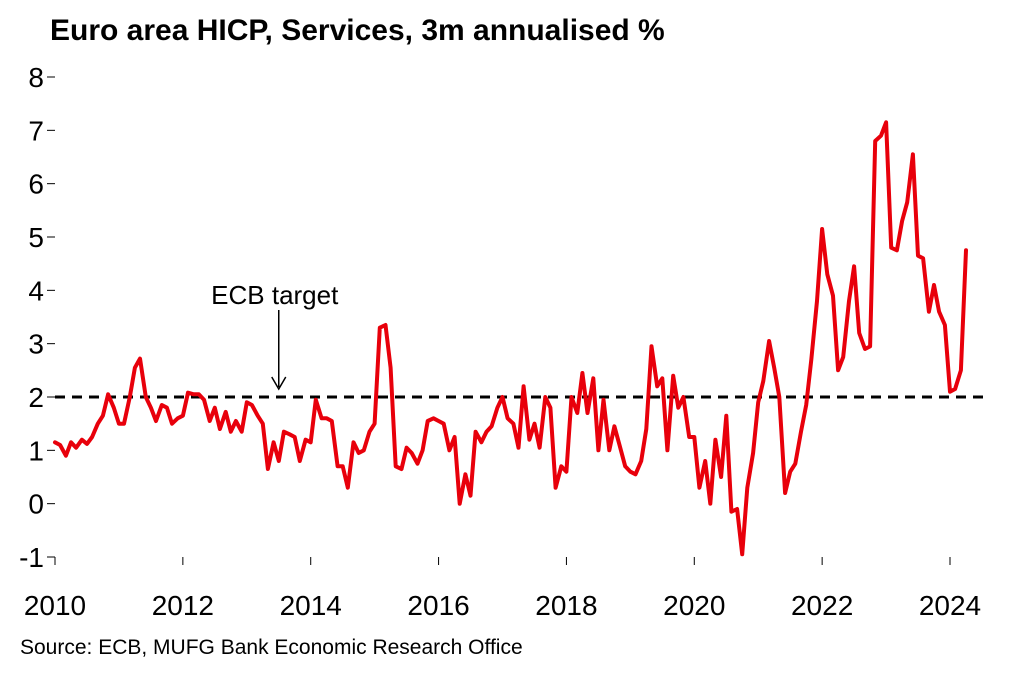 The width and height of the screenshot is (1022, 681). I want to click on x-tick-label: 2012, so click(183, 605).